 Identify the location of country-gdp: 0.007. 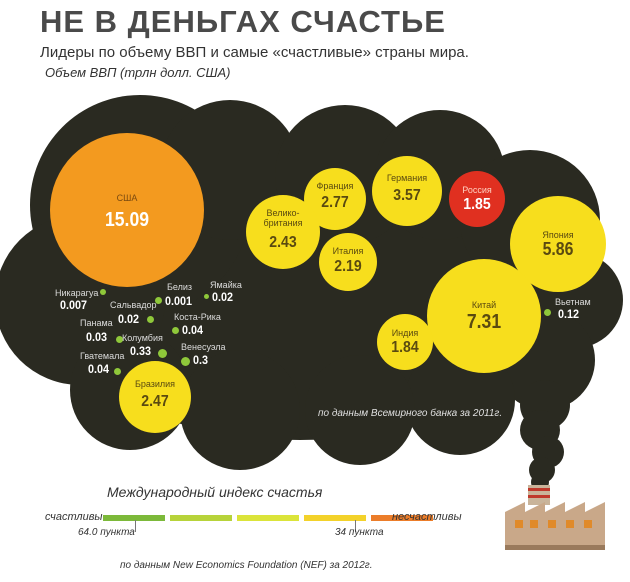
(74, 305).